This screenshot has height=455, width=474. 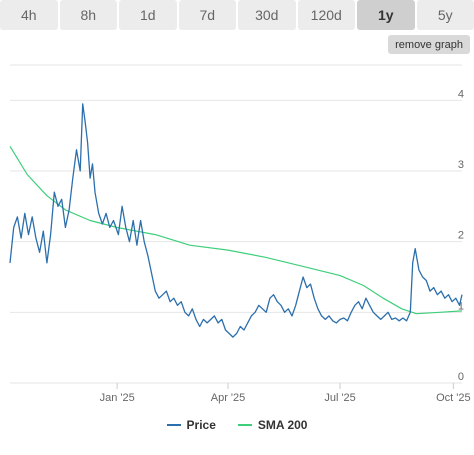 I want to click on y-tick-label: 3, so click(x=461, y=165).